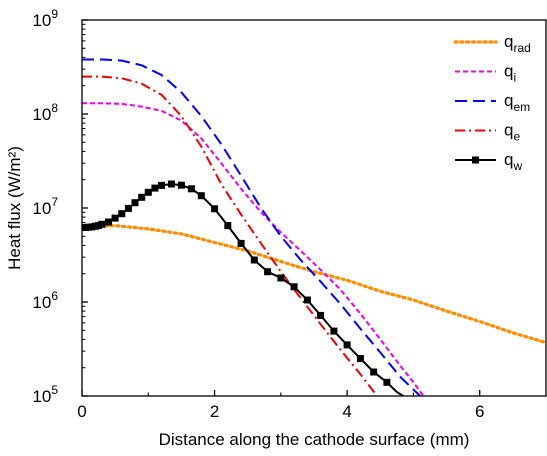 This screenshot has height=456, width=547. Describe the element at coordinates (314, 439) in the screenshot. I see `x-axis-label: Distance along the cathode surface (mm)` at that location.